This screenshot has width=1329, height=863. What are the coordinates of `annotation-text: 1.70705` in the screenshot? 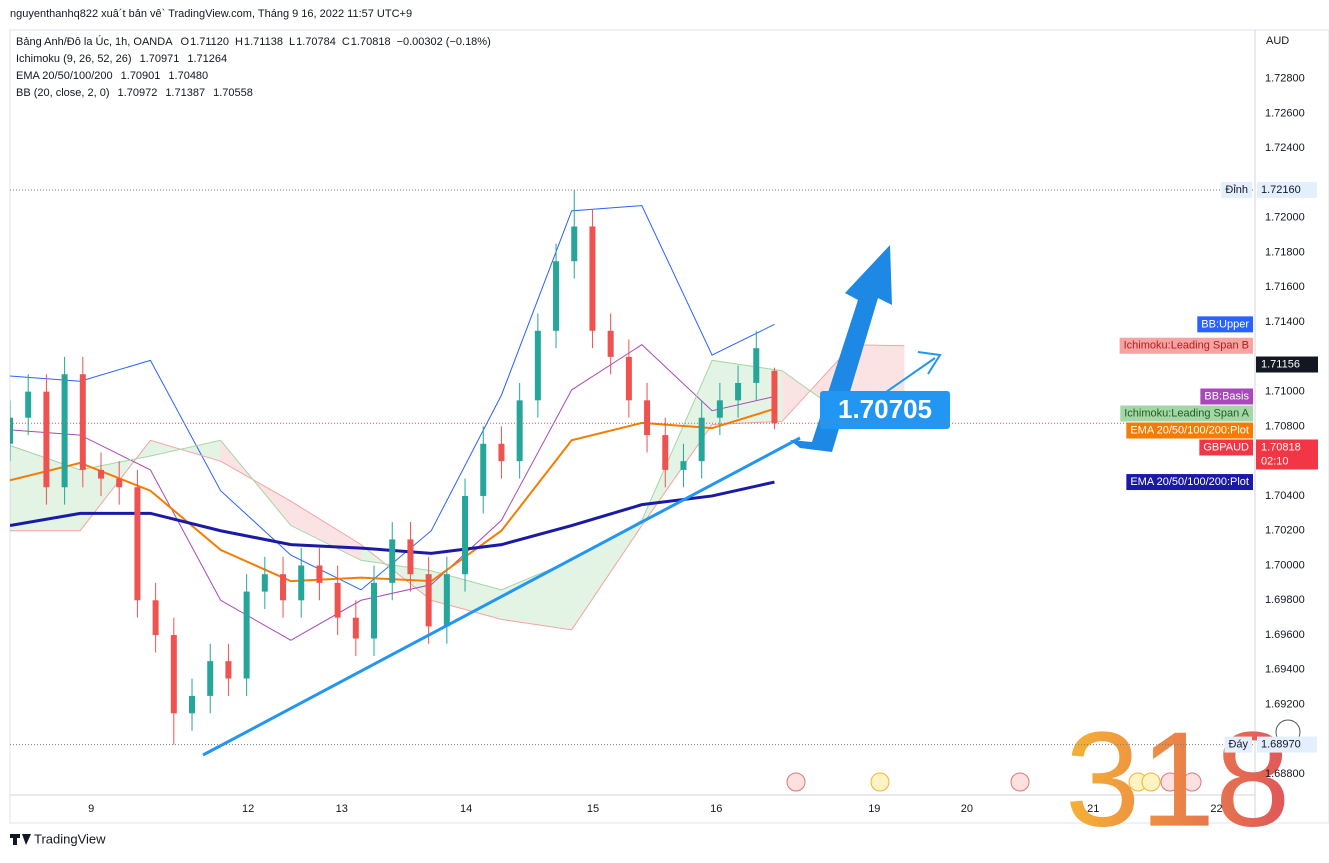 It's located at (885, 409).